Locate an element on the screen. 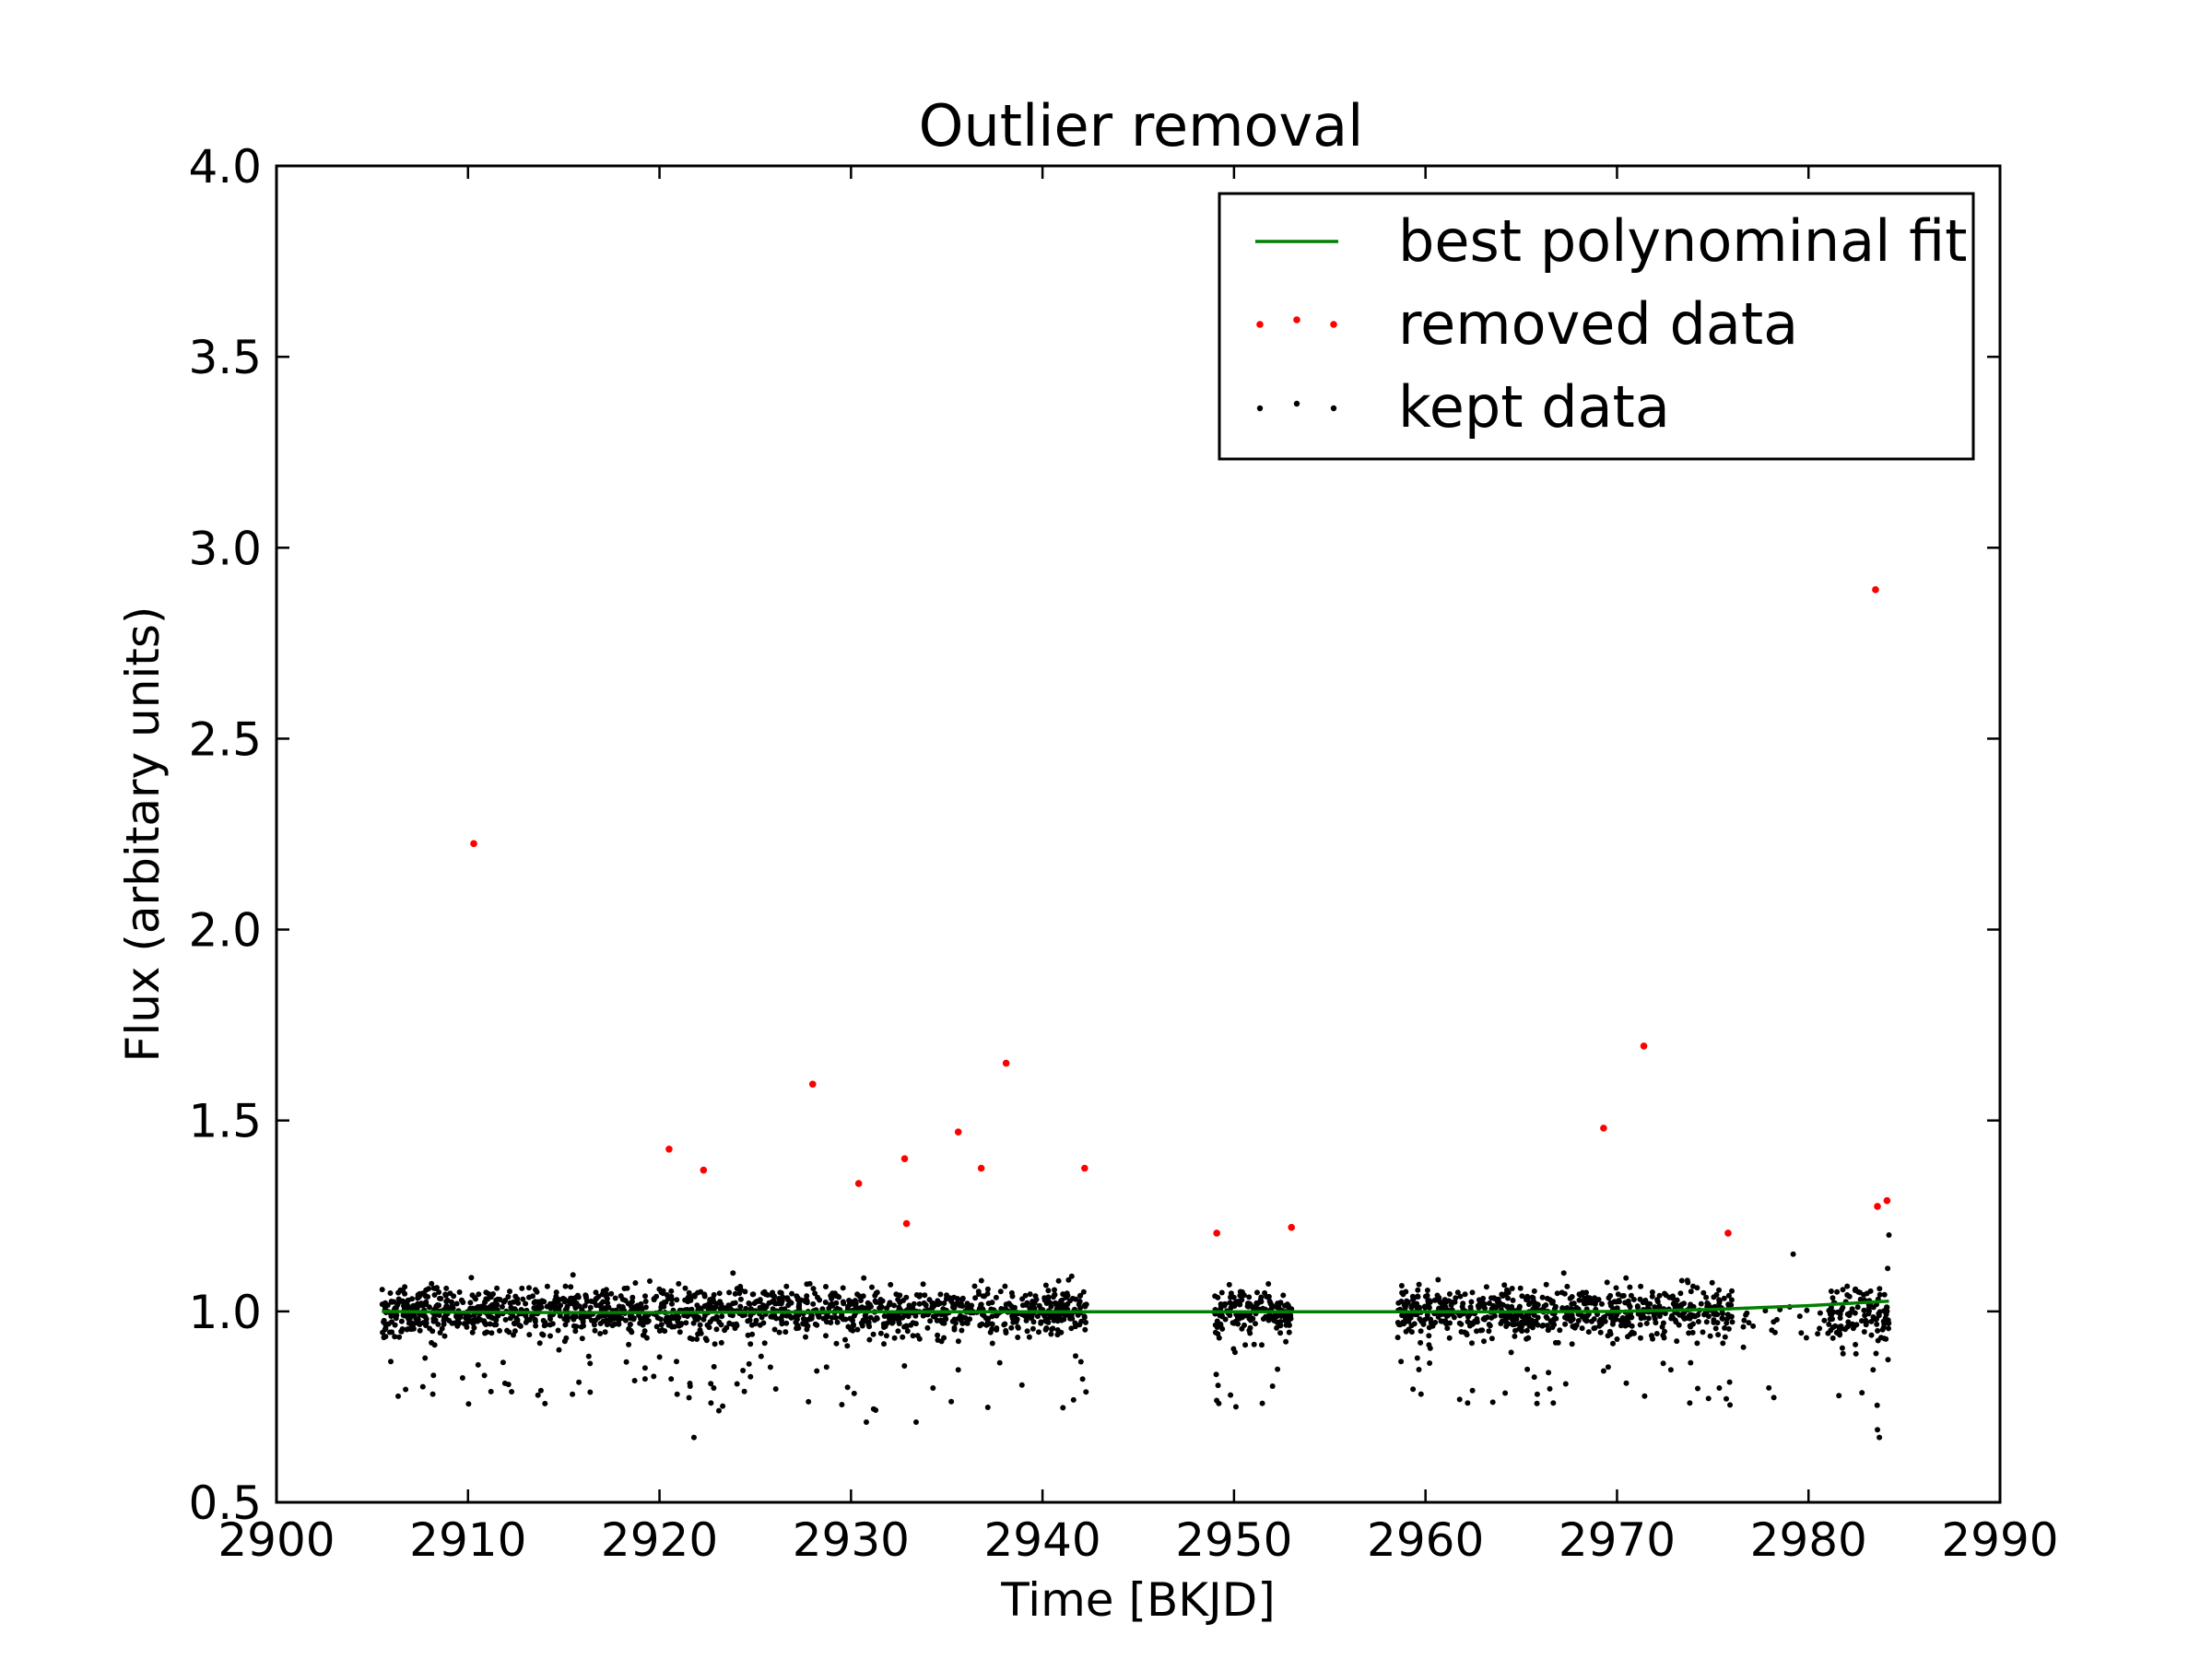 The height and width of the screenshot is (1659, 2212). chart-title: Outlier removal is located at coordinates (1141, 125).